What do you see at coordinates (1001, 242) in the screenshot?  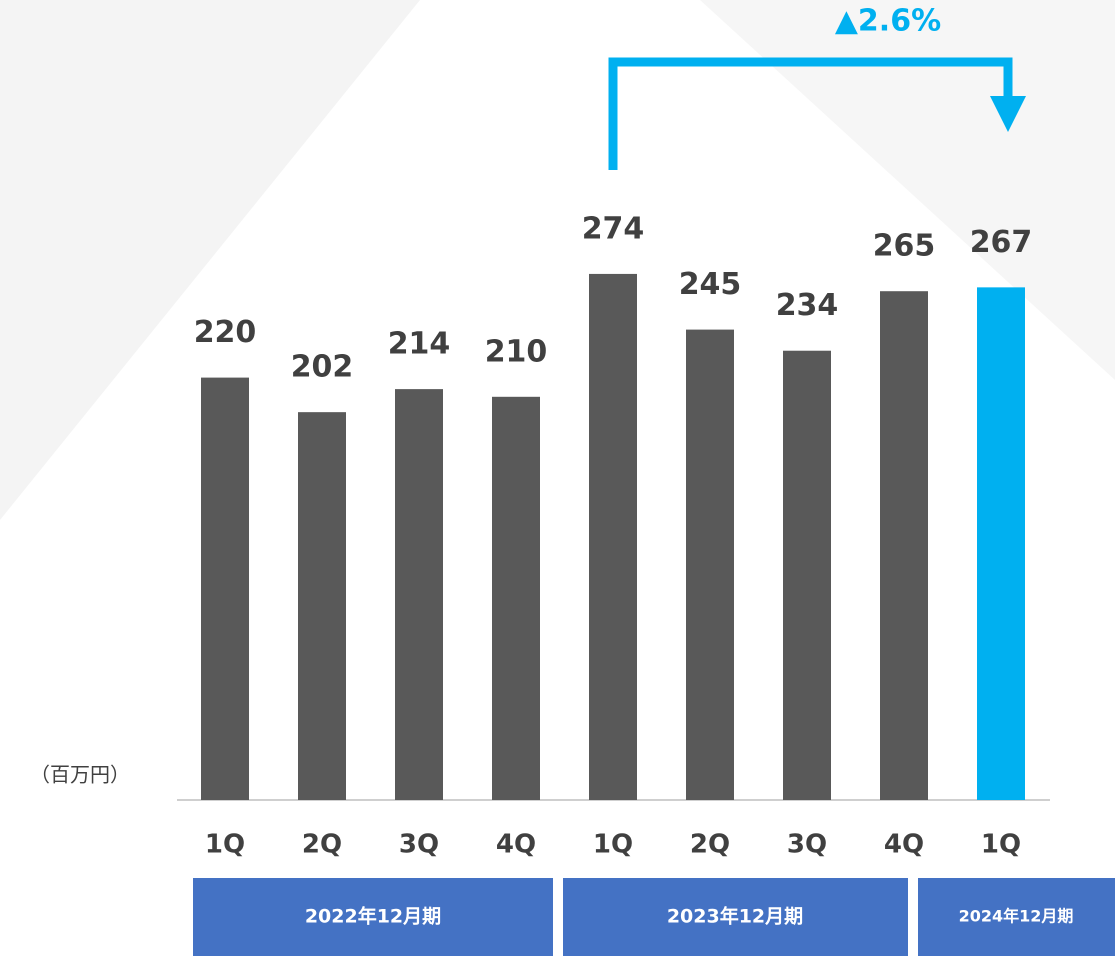 I see `value-label: 267` at bounding box center [1001, 242].